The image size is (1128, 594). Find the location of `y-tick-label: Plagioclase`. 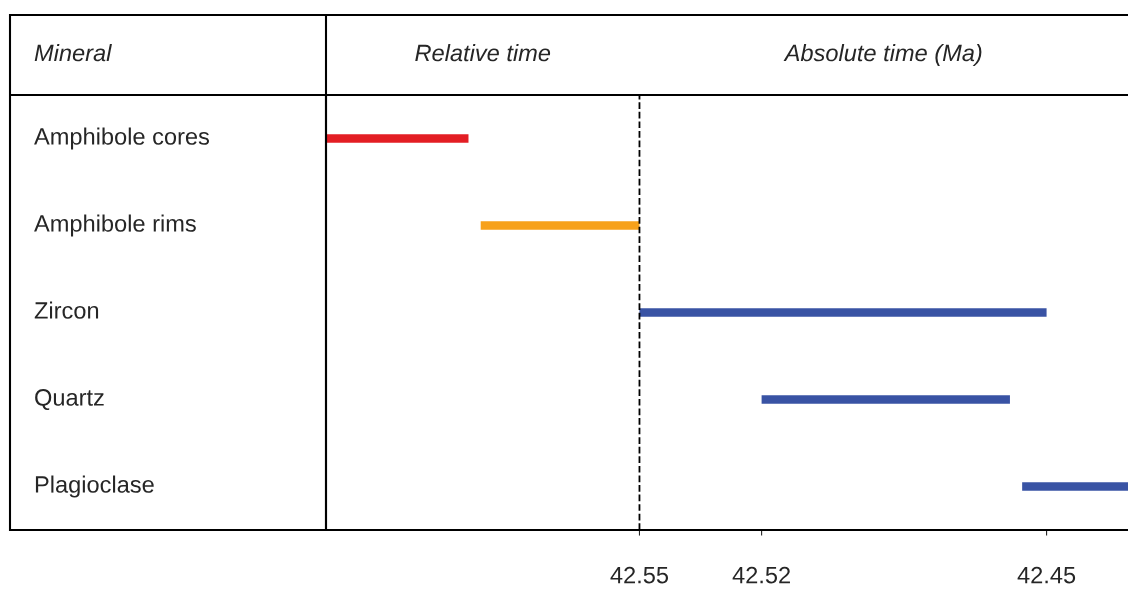

y-tick-label: Plagioclase is located at coordinates (94, 486).